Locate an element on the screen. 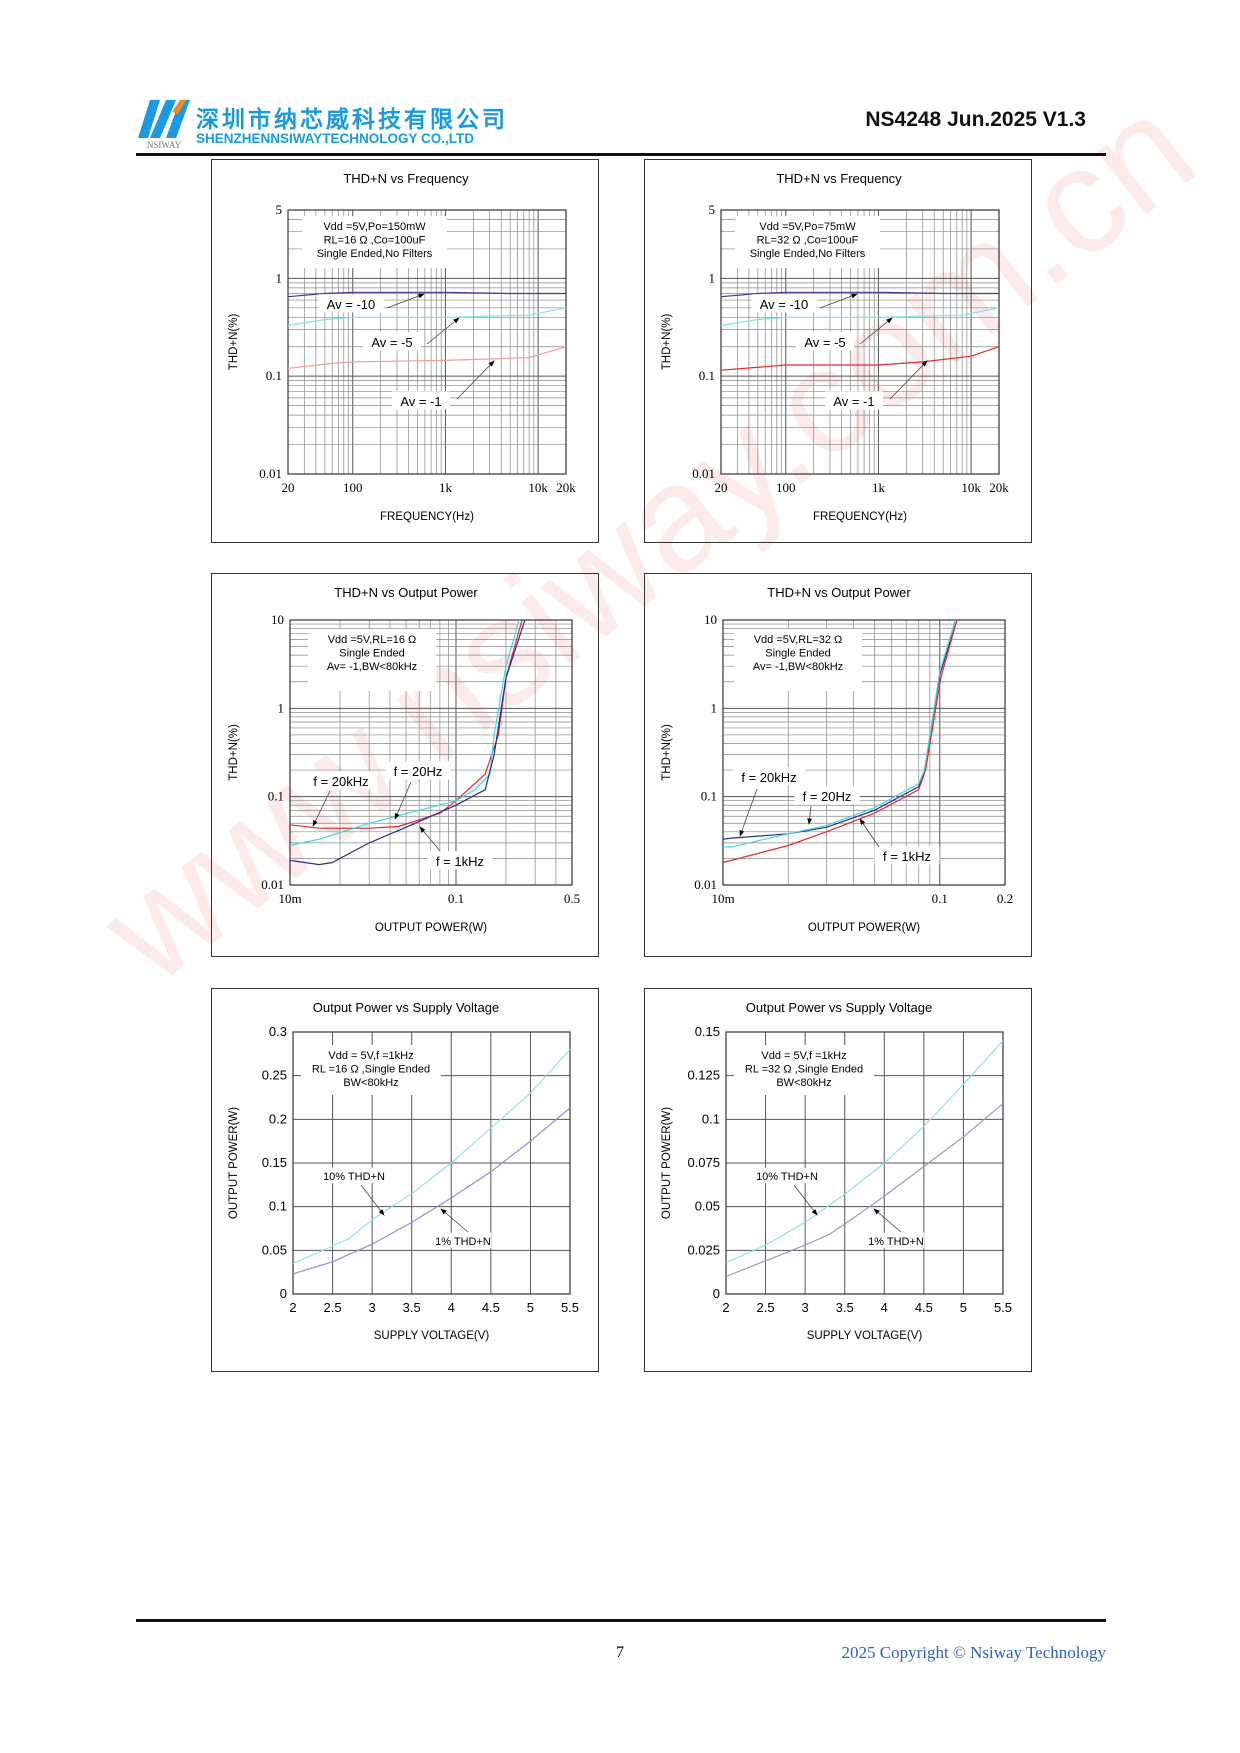 This screenshot has width=1240, height=1753. info-box-line: BW<80kHz is located at coordinates (370, 1083).